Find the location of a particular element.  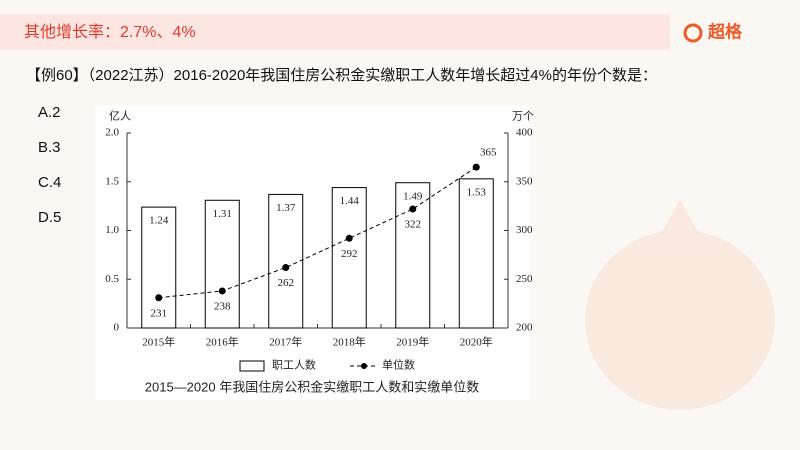

x-tick-label: 2018年 is located at coordinates (349, 342).